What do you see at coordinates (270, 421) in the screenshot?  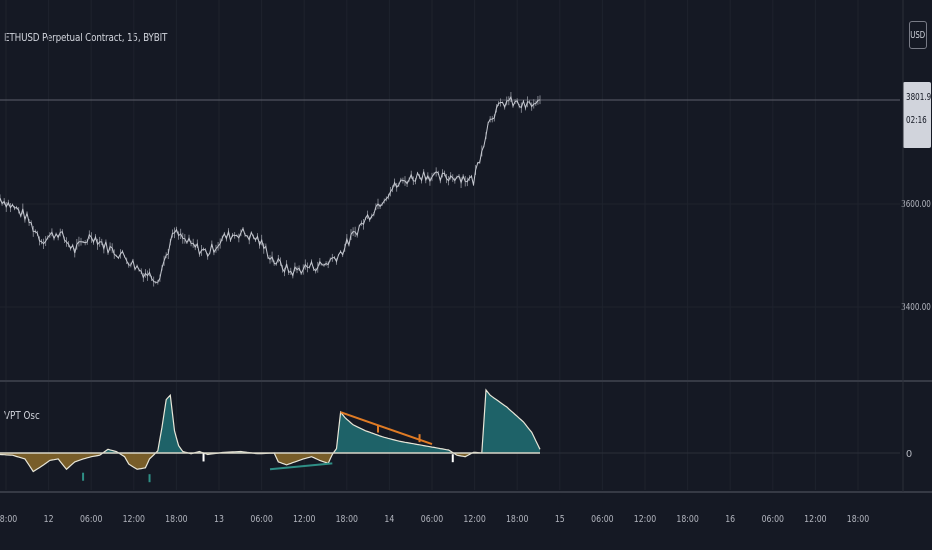 I see `osc-positive-area` at bounding box center [270, 421].